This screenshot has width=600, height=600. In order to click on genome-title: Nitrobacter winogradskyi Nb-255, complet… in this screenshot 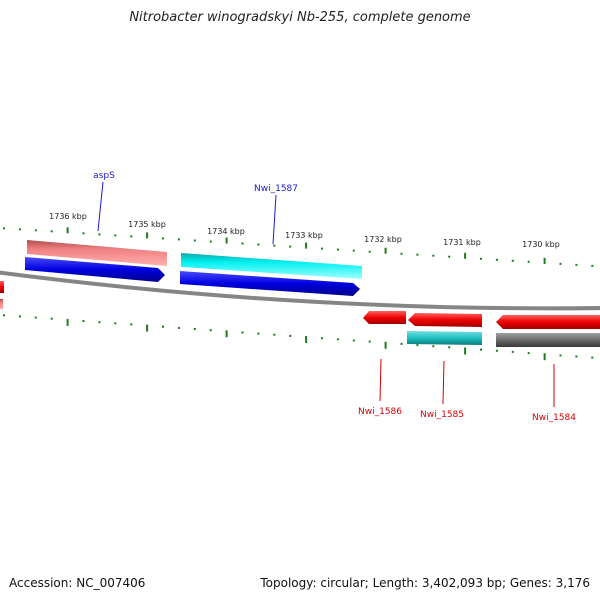, I will do `click(300, 17)`.